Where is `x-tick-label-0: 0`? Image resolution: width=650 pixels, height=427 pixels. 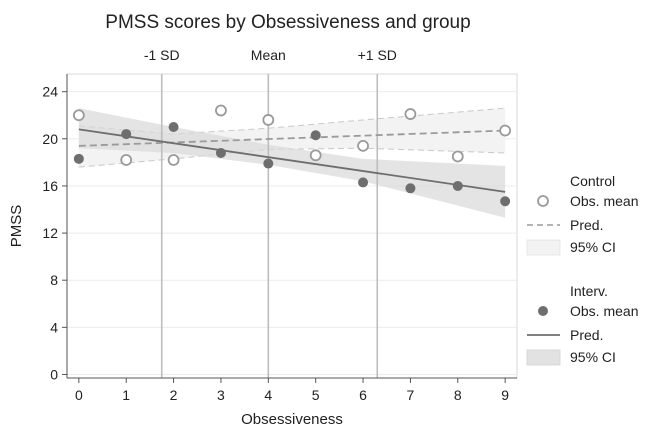 x-tick-label-0: 0 is located at coordinates (79, 395).